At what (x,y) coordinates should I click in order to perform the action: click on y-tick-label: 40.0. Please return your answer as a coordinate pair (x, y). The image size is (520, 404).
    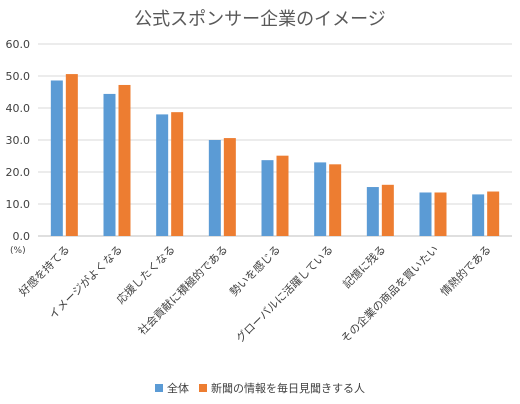
    Looking at the image, I should click on (18, 108).